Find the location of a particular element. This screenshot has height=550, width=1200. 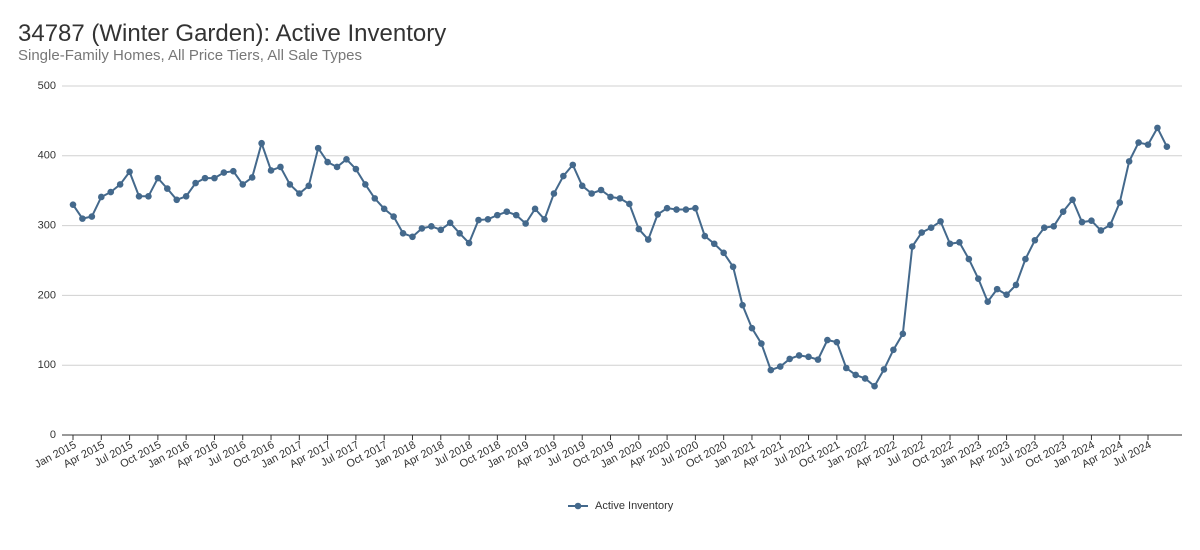

y-tick-label: 300 is located at coordinates (47, 226).